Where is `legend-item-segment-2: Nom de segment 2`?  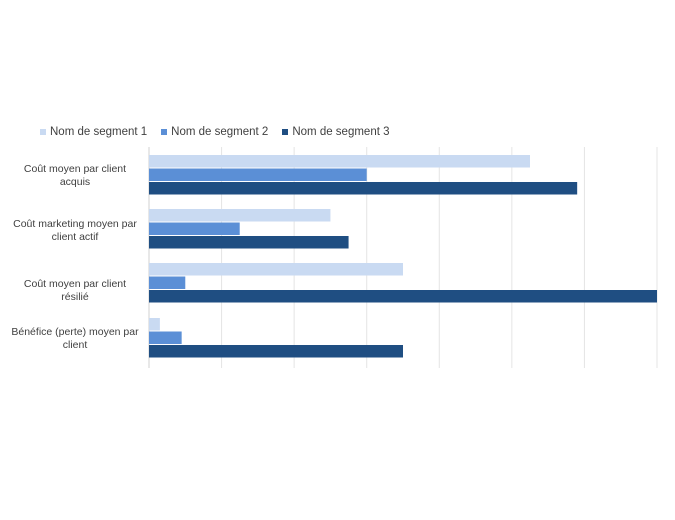
legend-item-segment-2: Nom de segment 2 is located at coordinates (214, 132).